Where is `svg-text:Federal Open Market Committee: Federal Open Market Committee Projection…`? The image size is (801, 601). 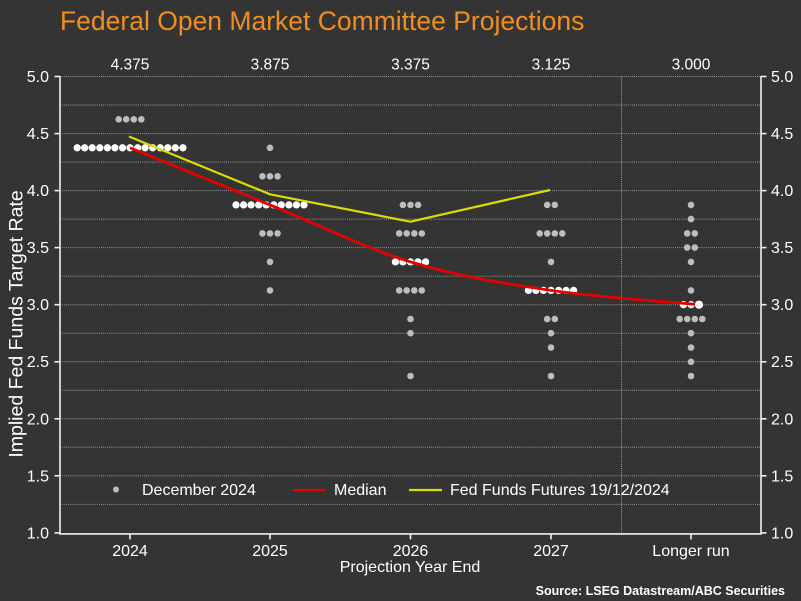 svg-text:Federal Open Market Committee: Federal Open Market Committee Projection… is located at coordinates (322, 21).